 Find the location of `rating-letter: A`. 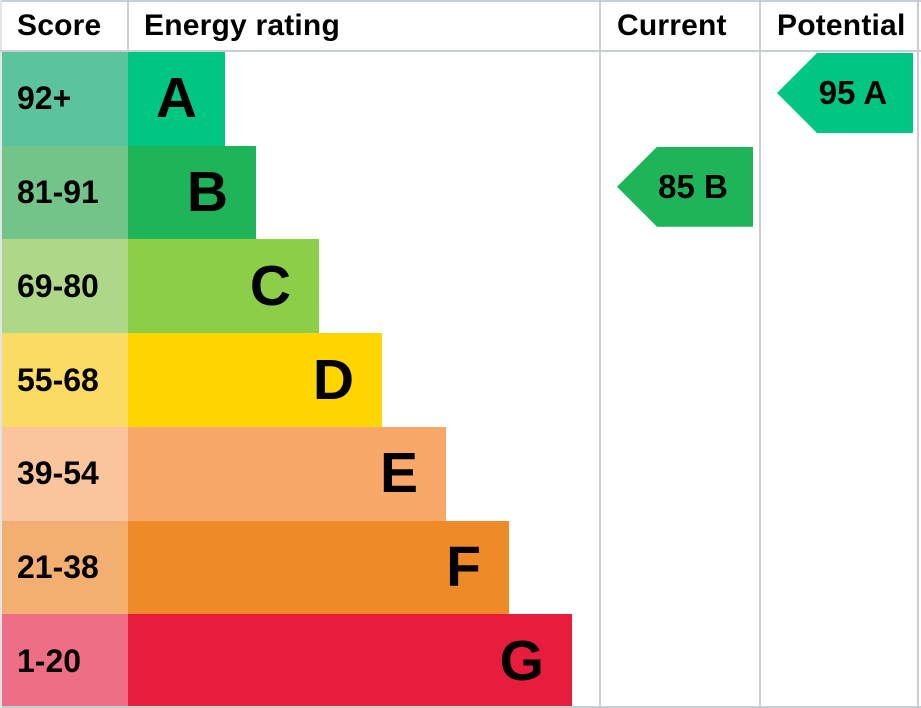

rating-letter: A is located at coordinates (176, 98).